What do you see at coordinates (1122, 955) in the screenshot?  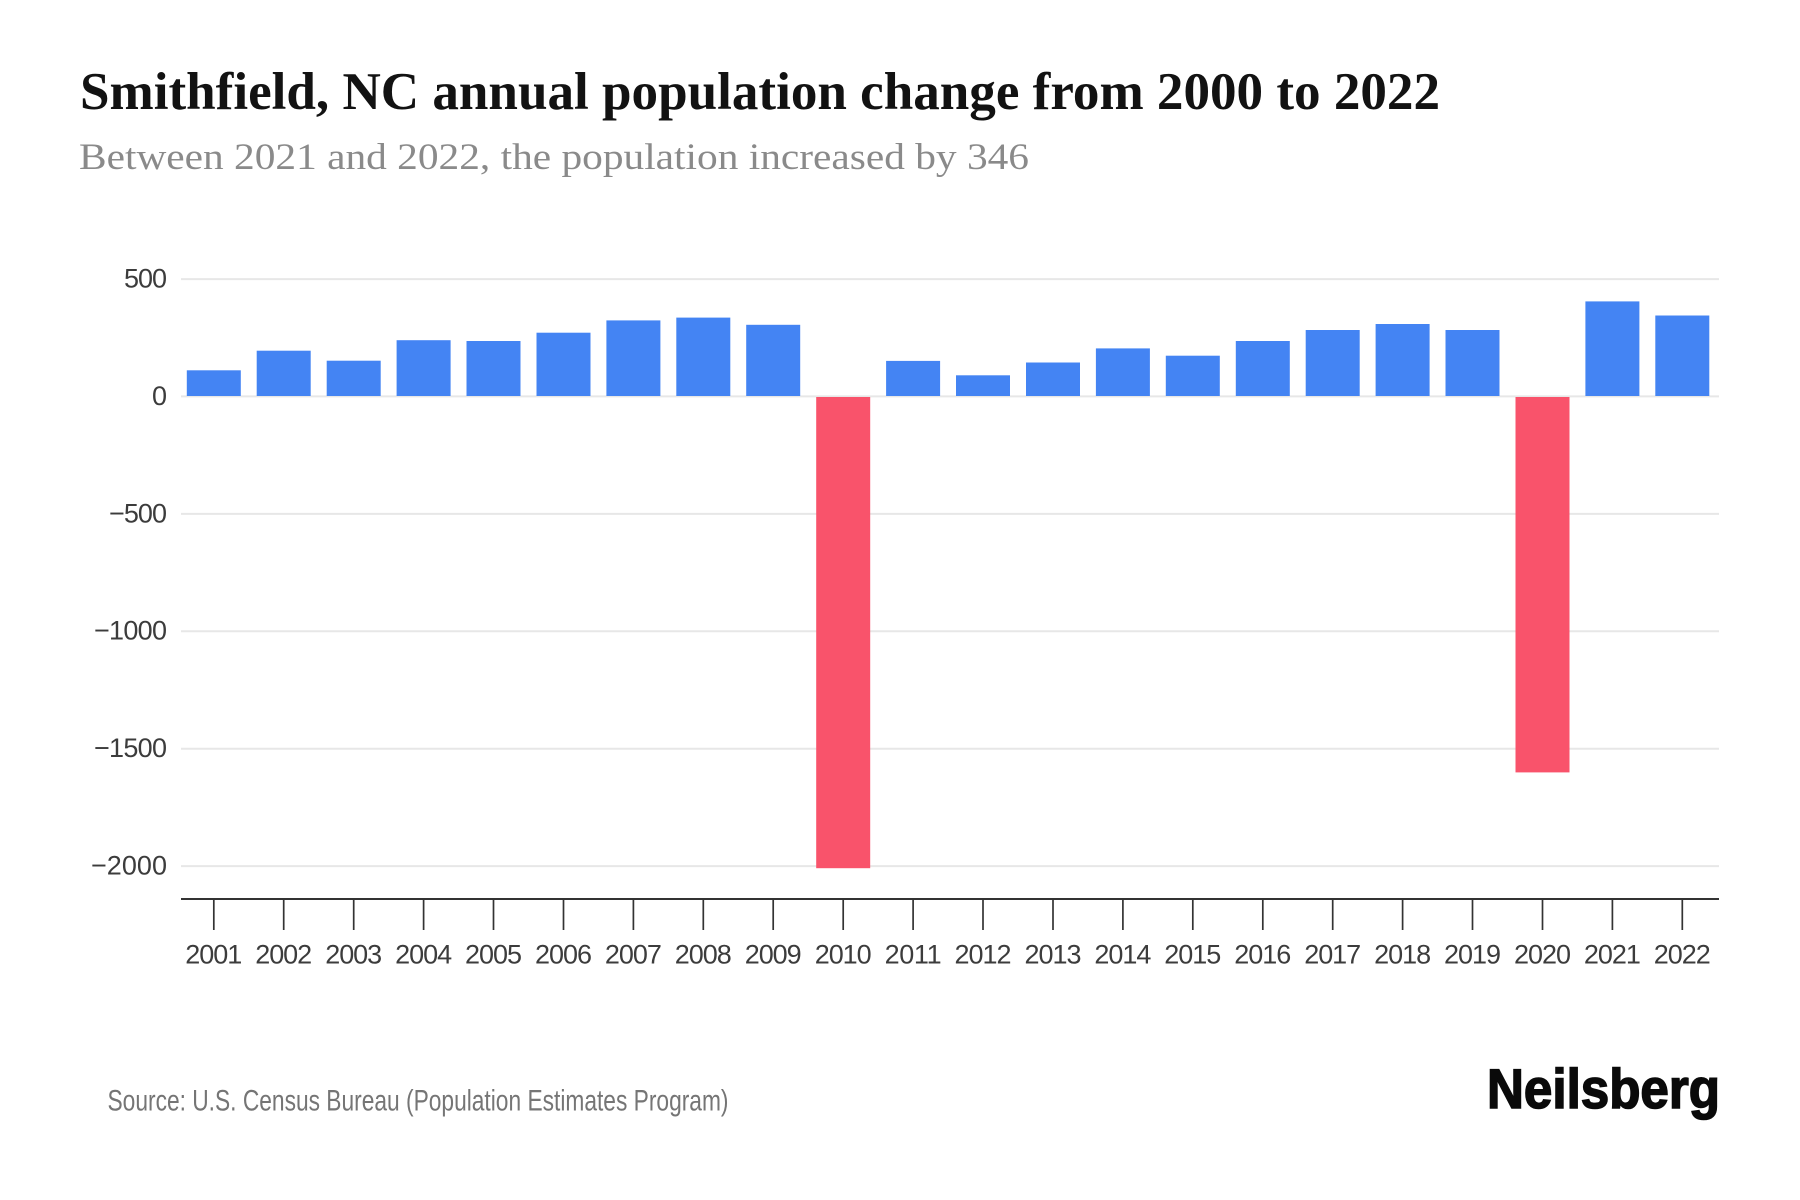 I see `svg-text: 2014` at bounding box center [1122, 955].